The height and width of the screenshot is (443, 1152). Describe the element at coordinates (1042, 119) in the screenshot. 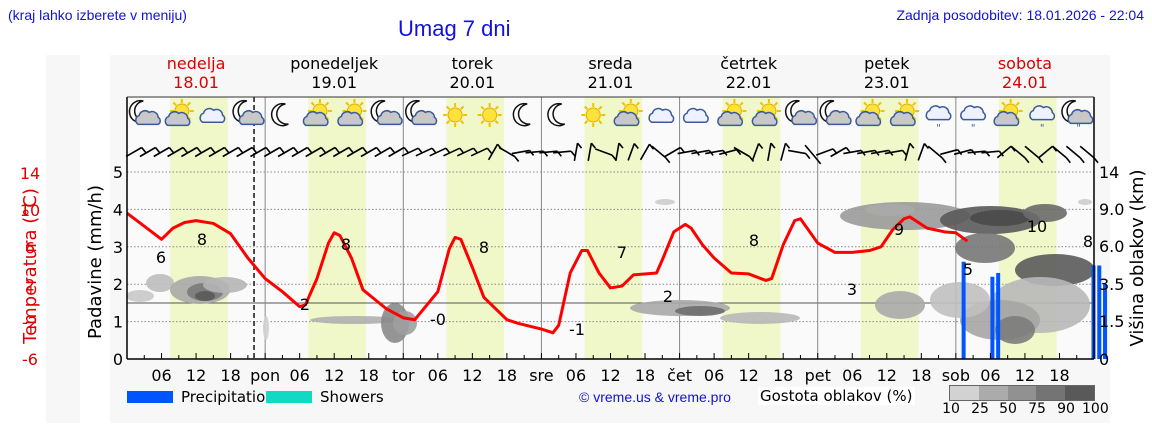

I see `rain-cloud-icon: "` at that location.